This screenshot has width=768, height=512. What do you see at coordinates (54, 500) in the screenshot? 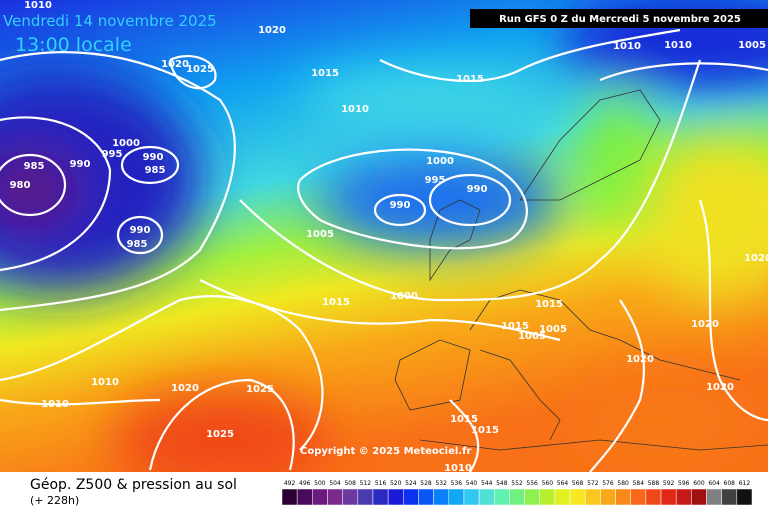
I see `lead-time: (+ 228h)` at bounding box center [54, 500].